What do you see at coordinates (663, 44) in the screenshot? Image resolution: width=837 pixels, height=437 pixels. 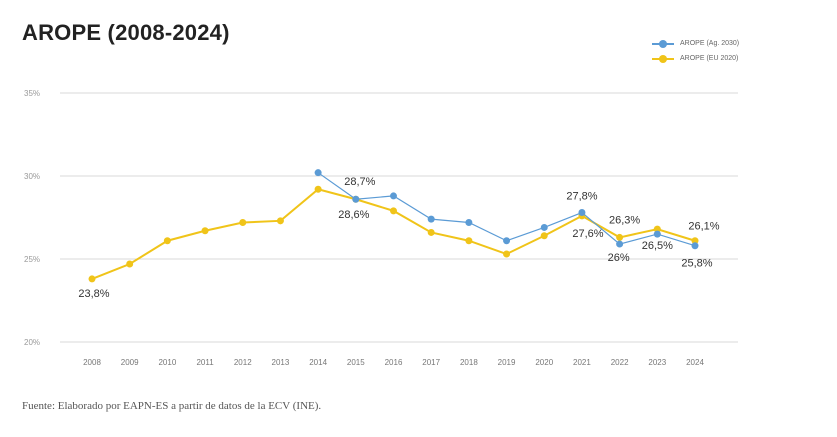 I see `legend-swatch-blue` at bounding box center [663, 44].